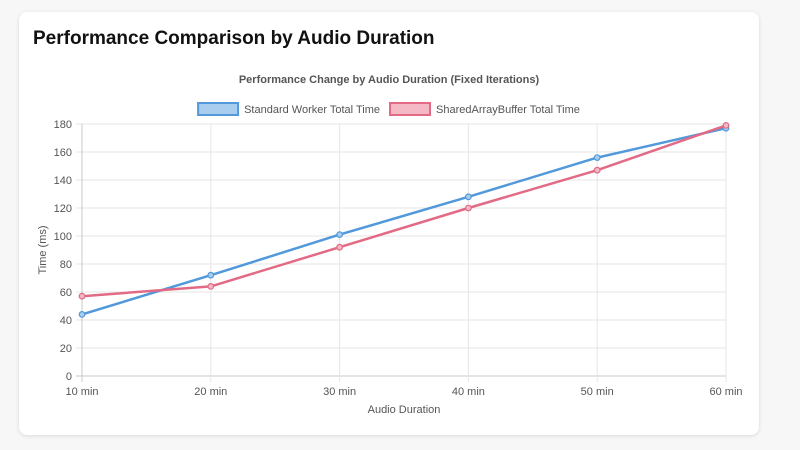 The image size is (800, 450). I want to click on y-tick-label: 140, so click(63, 181).